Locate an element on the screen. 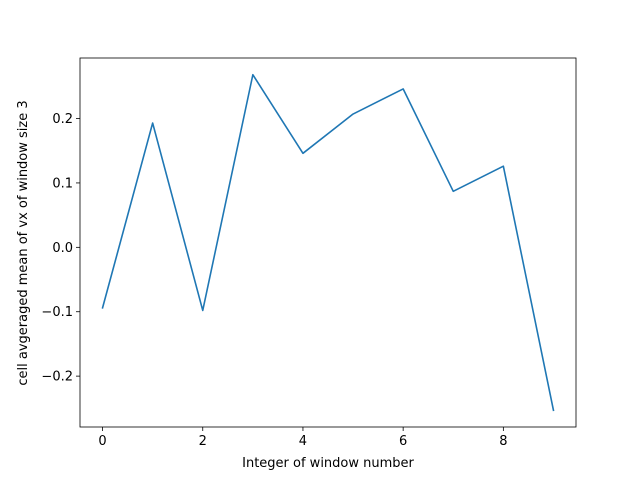 The height and width of the screenshot is (480, 640). x-axis: 0 2 4 6 8 is located at coordinates (302, 438).